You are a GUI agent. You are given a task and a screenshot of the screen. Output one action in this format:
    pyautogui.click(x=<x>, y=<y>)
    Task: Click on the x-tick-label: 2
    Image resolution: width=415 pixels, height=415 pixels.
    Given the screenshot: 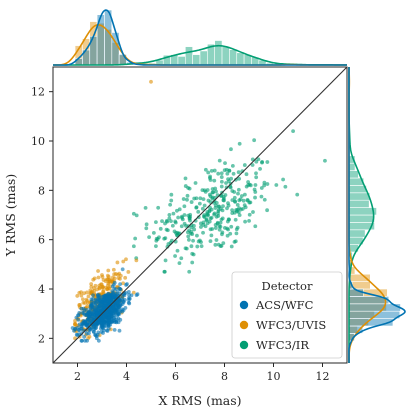 What is the action you would take?
    pyautogui.click(x=77, y=376)
    